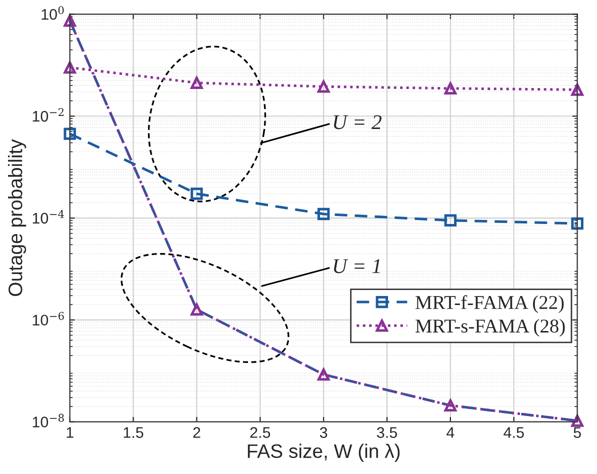 Image resolution: width=597 pixels, height=474 pixels. Describe the element at coordinates (357, 266) in the screenshot. I see `annotation: U = 1` at that location.